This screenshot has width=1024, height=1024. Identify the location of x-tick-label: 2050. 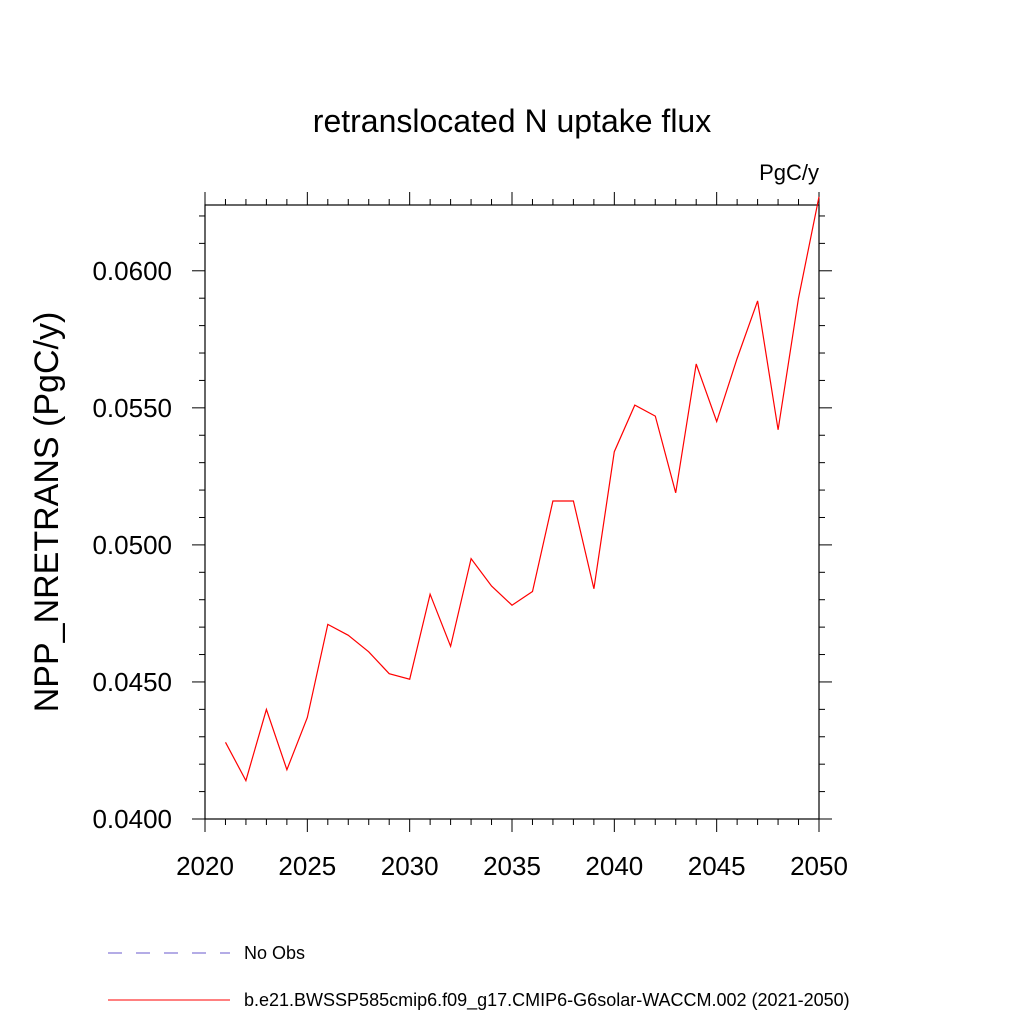
(819, 866).